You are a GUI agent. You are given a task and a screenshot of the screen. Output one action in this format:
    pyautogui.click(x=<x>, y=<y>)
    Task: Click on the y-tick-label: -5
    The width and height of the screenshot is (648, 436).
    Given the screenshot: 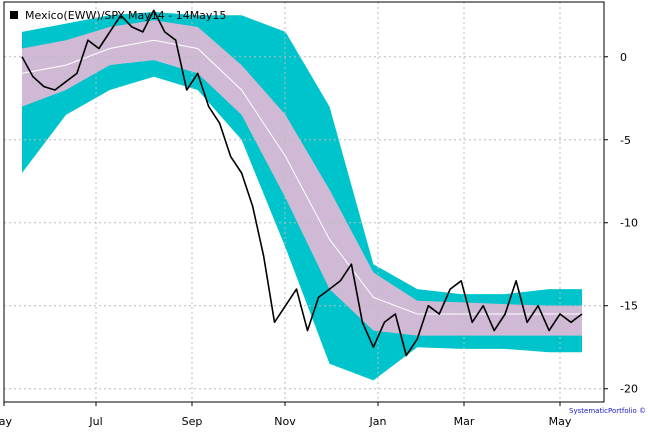 What is the action you would take?
    pyautogui.click(x=625, y=140)
    